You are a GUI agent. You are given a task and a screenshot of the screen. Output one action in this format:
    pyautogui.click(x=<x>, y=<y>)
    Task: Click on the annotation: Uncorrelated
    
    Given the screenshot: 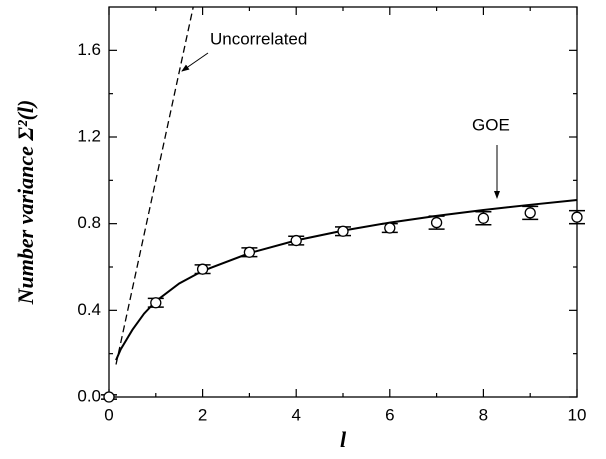 What is the action you would take?
    pyautogui.click(x=258, y=38)
    